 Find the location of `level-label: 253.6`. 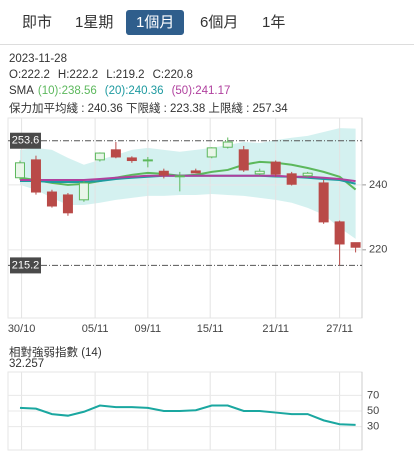

level-label: 253.6 is located at coordinates (26, 141).